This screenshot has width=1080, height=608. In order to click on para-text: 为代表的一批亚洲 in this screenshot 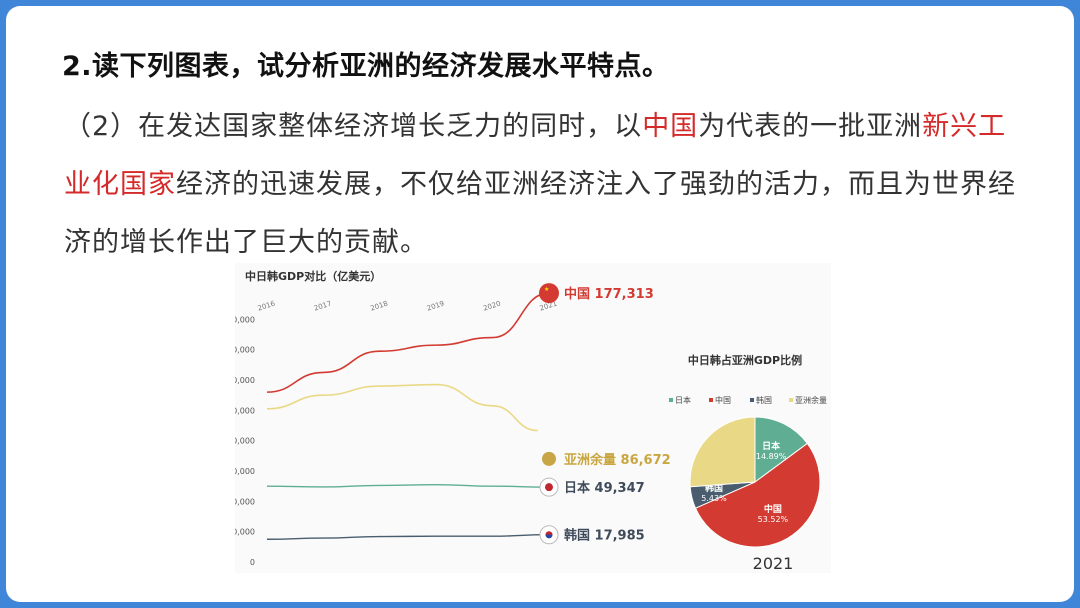, I will do `click(810, 126)`.